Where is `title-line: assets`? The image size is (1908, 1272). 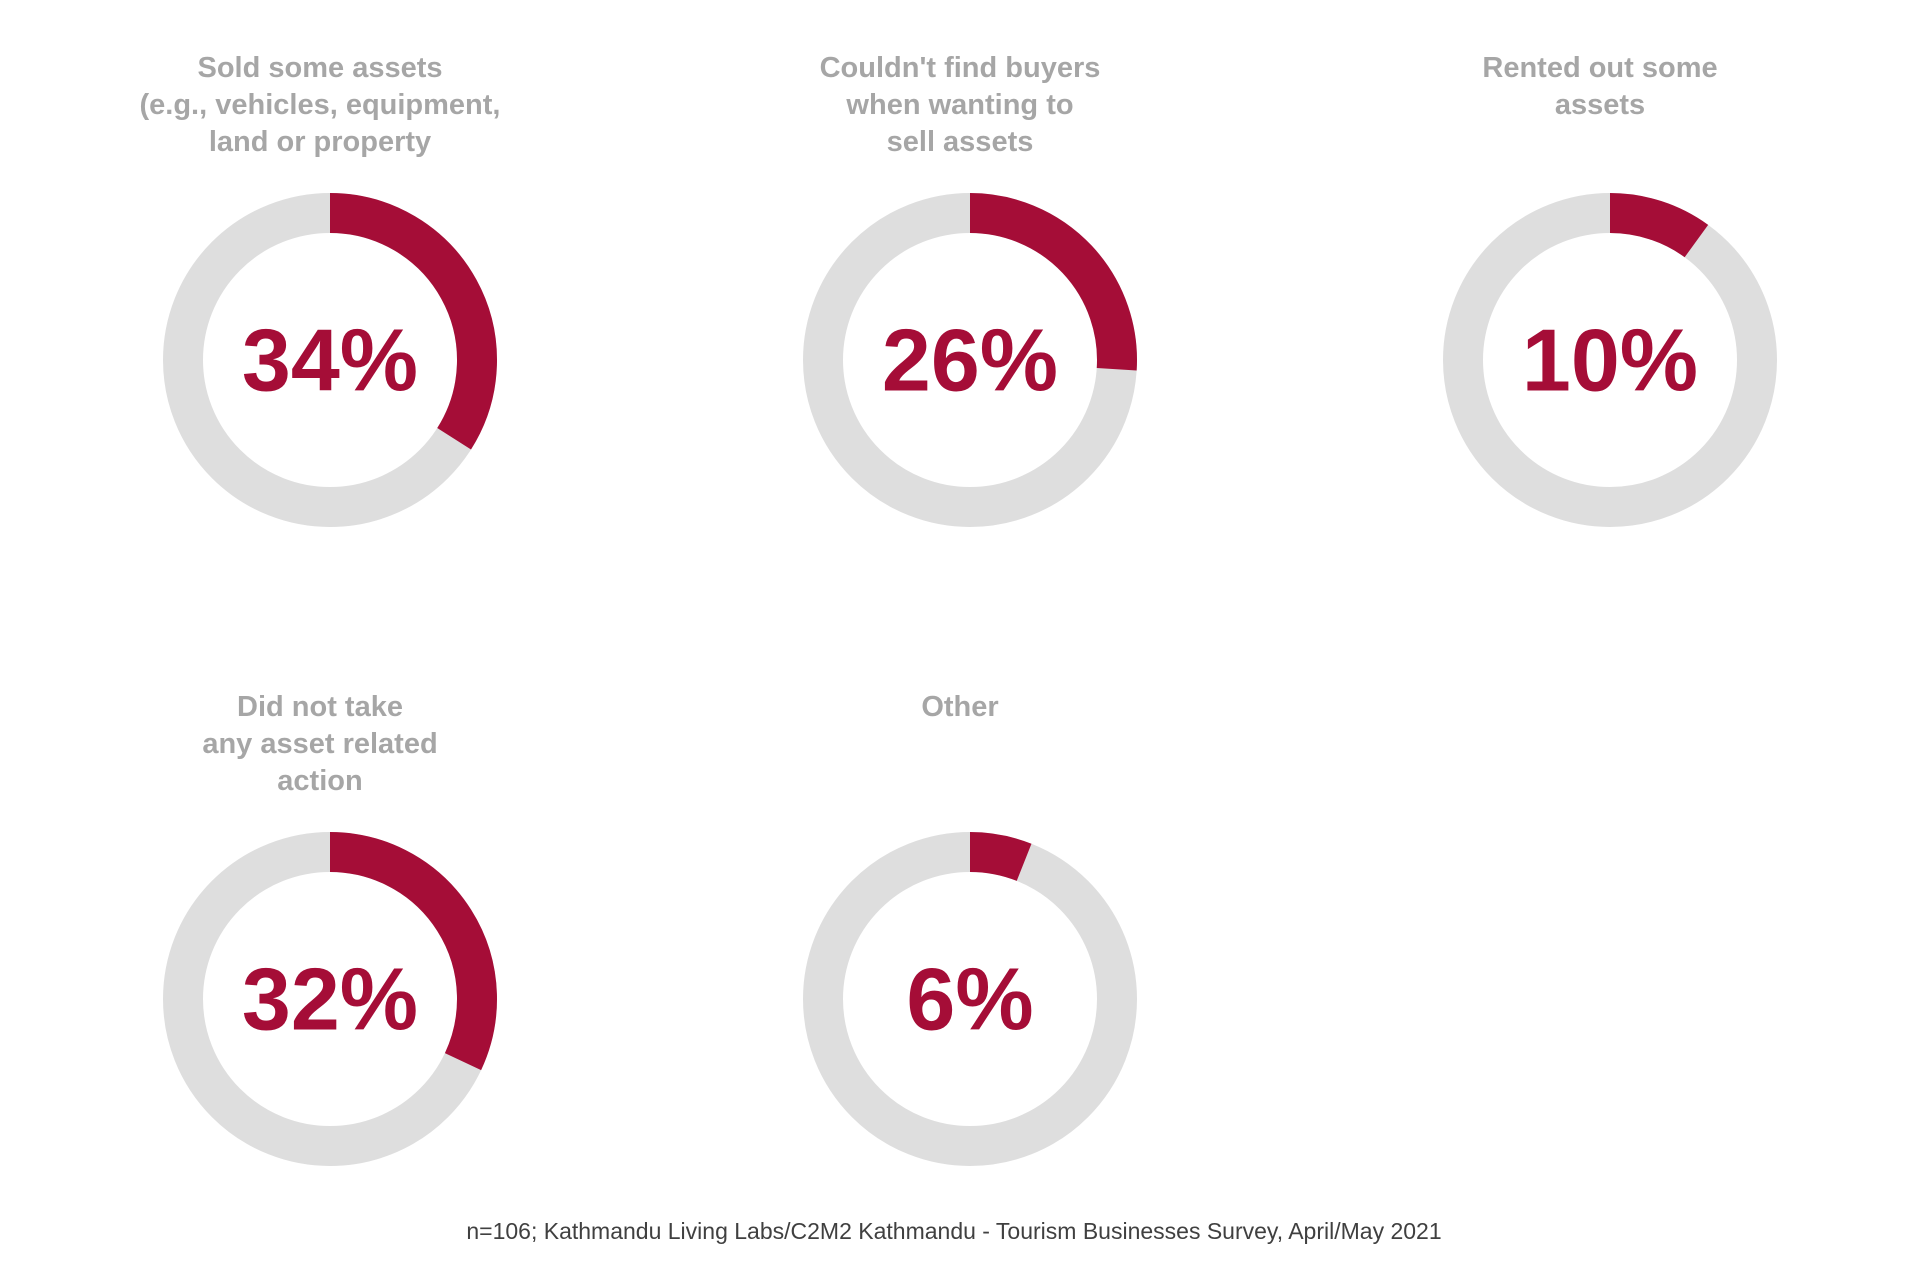
title-line: assets is located at coordinates (1600, 105).